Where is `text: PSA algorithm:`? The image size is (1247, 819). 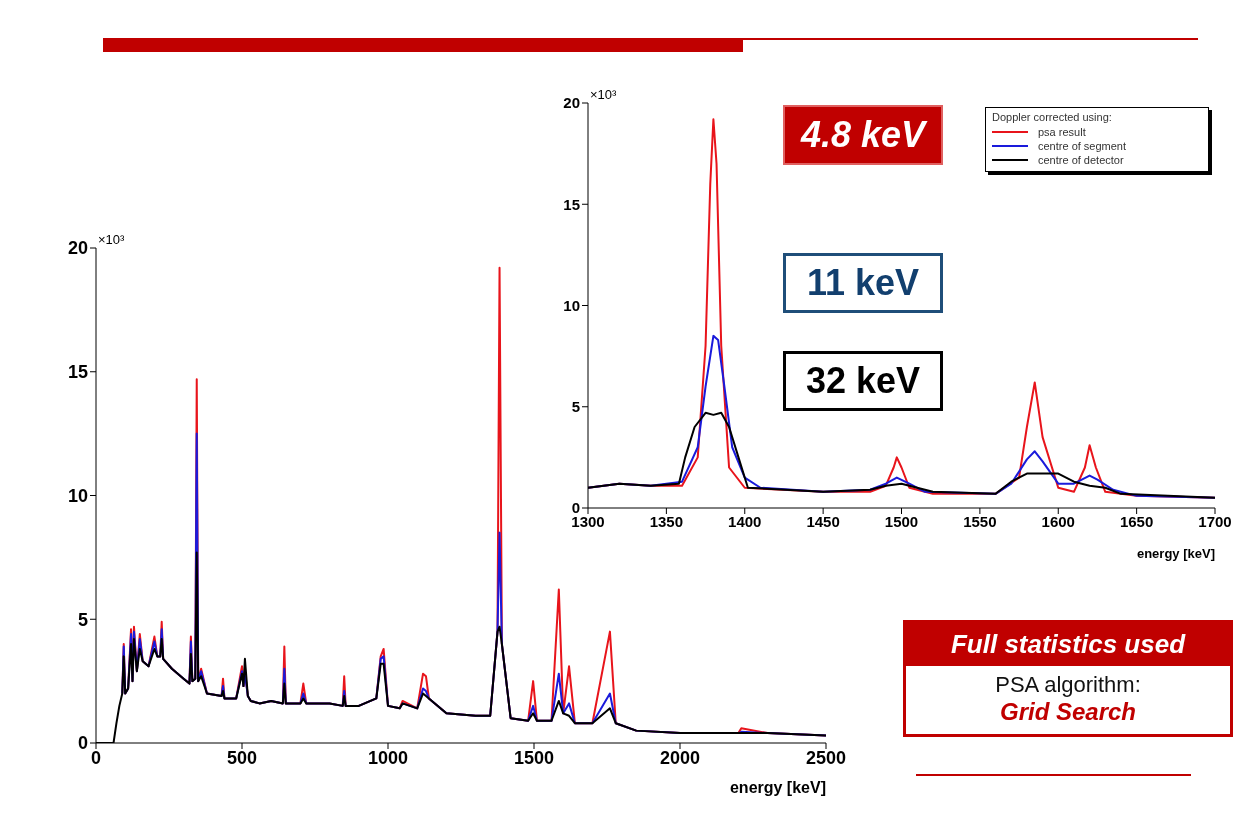
text: PSA algorithm: is located at coordinates (1068, 684).